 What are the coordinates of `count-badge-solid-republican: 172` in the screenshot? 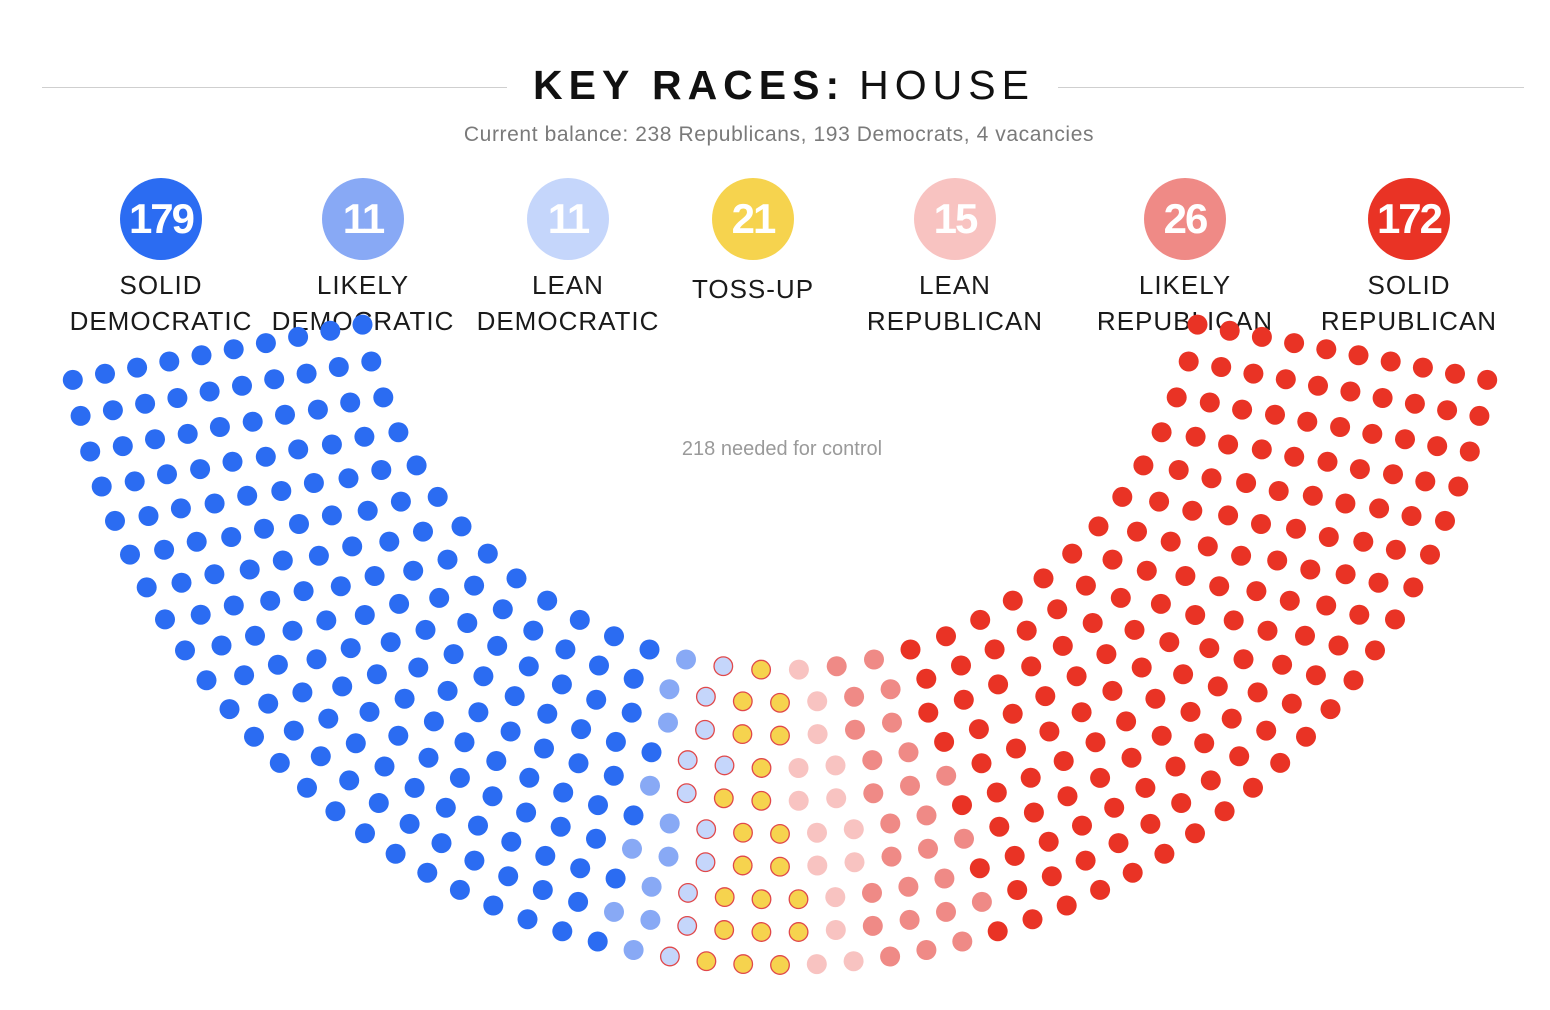 It's located at (1409, 219).